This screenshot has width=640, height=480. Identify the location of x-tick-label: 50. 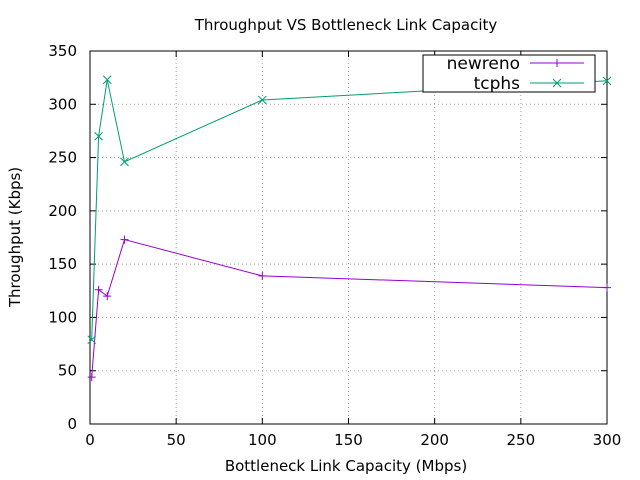
(176, 440).